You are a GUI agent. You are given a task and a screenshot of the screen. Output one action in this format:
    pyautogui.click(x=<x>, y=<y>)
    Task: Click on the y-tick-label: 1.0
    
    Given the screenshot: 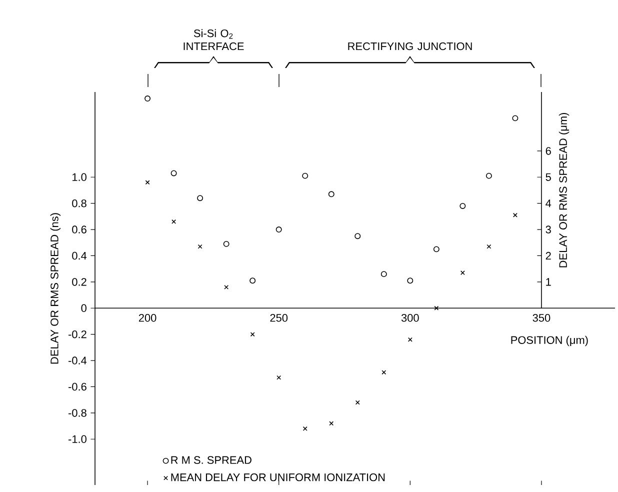 What is the action you would take?
    pyautogui.click(x=79, y=177)
    